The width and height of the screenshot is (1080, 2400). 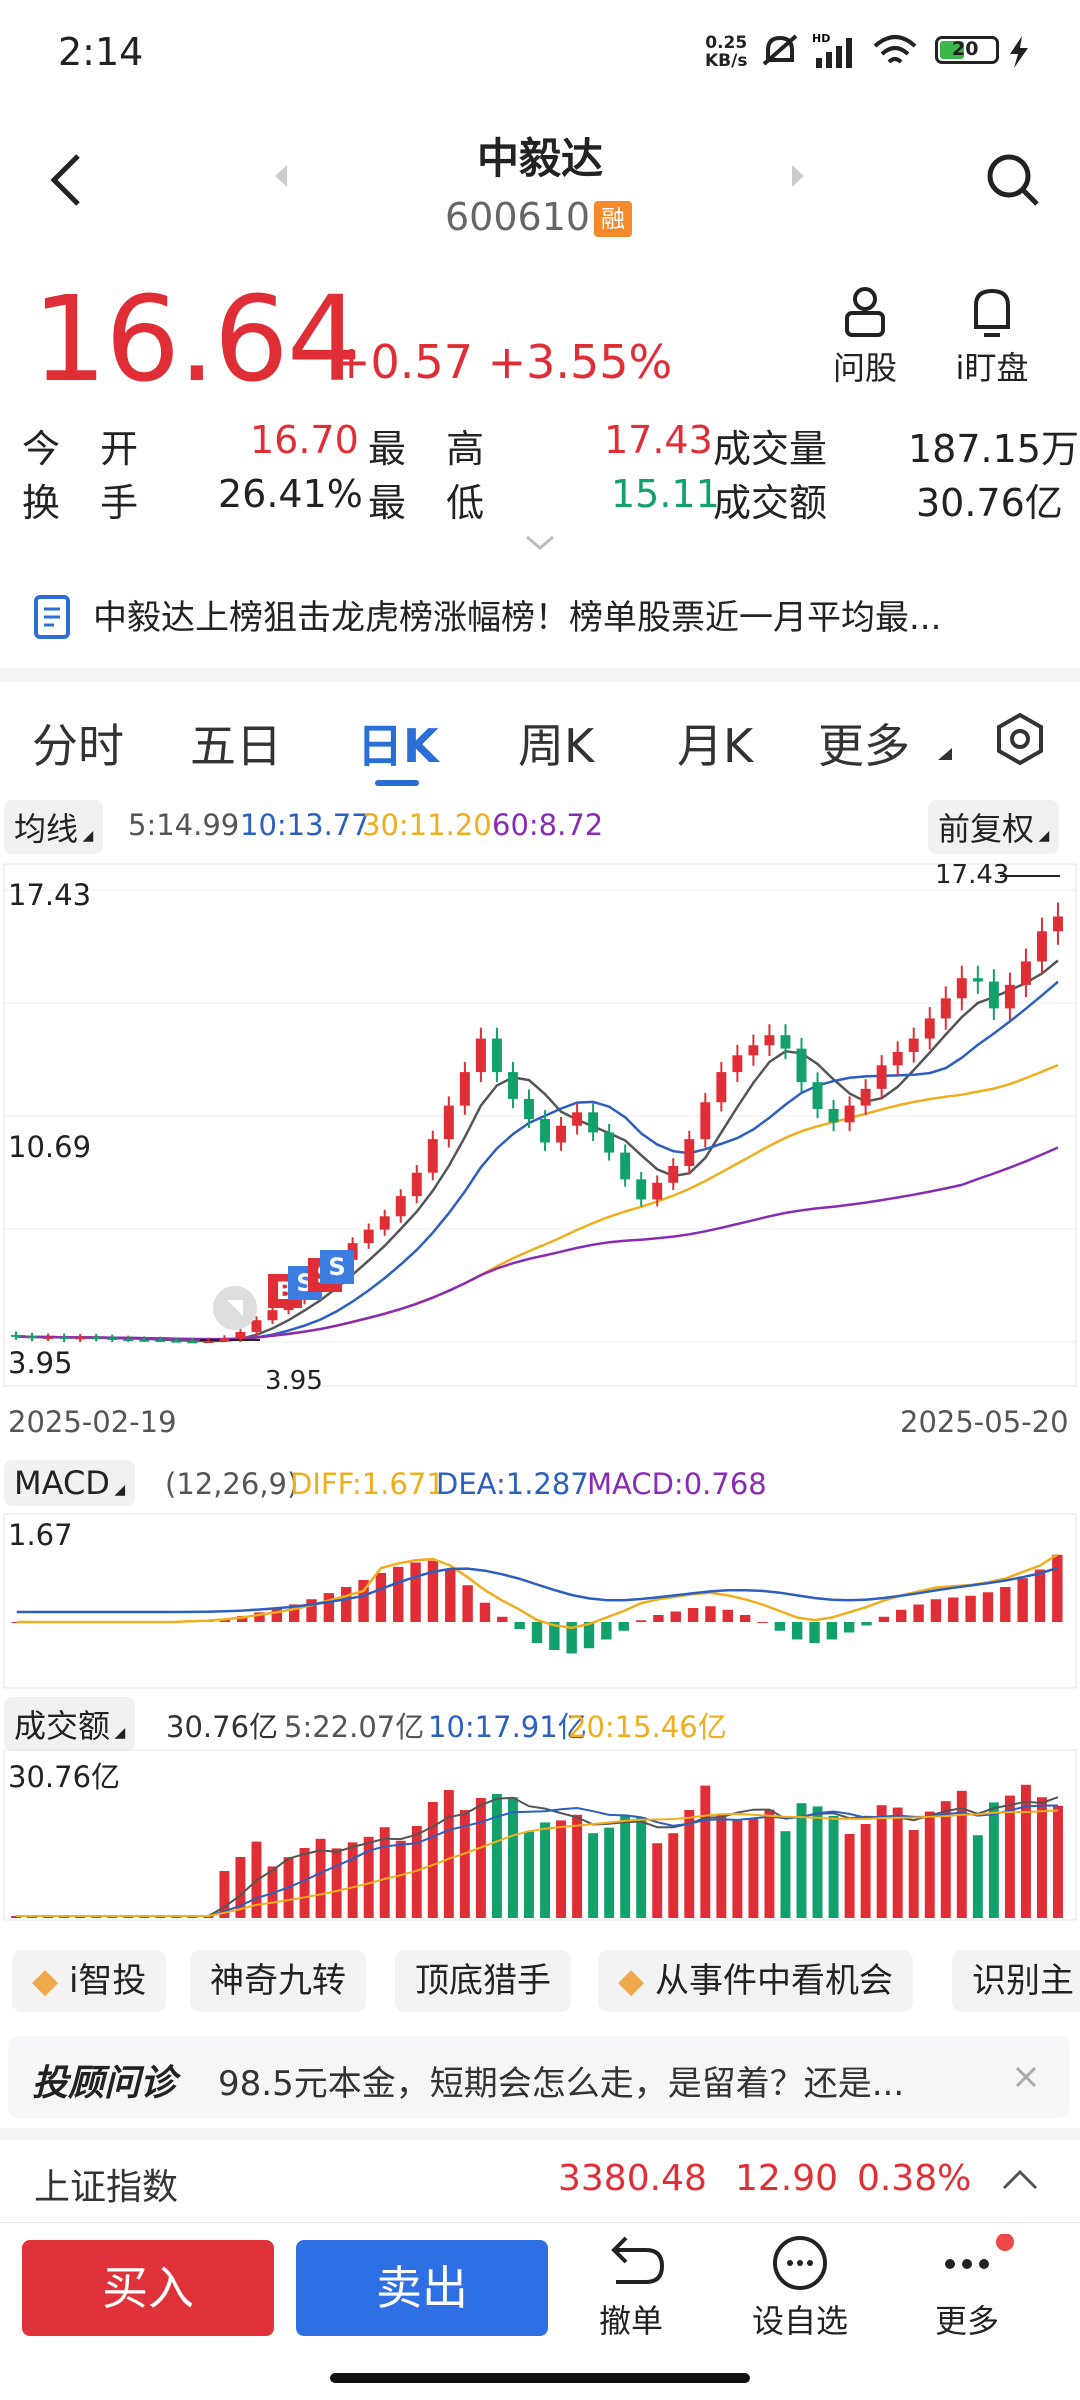 I want to click on tab-monthly-k: 月K, so click(x=715, y=746).